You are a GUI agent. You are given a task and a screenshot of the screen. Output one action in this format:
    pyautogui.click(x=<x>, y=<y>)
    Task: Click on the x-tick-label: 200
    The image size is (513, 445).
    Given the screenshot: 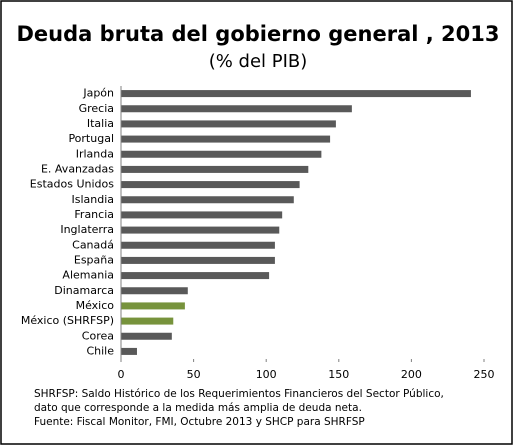 What is the action you would take?
    pyautogui.click(x=411, y=374)
    